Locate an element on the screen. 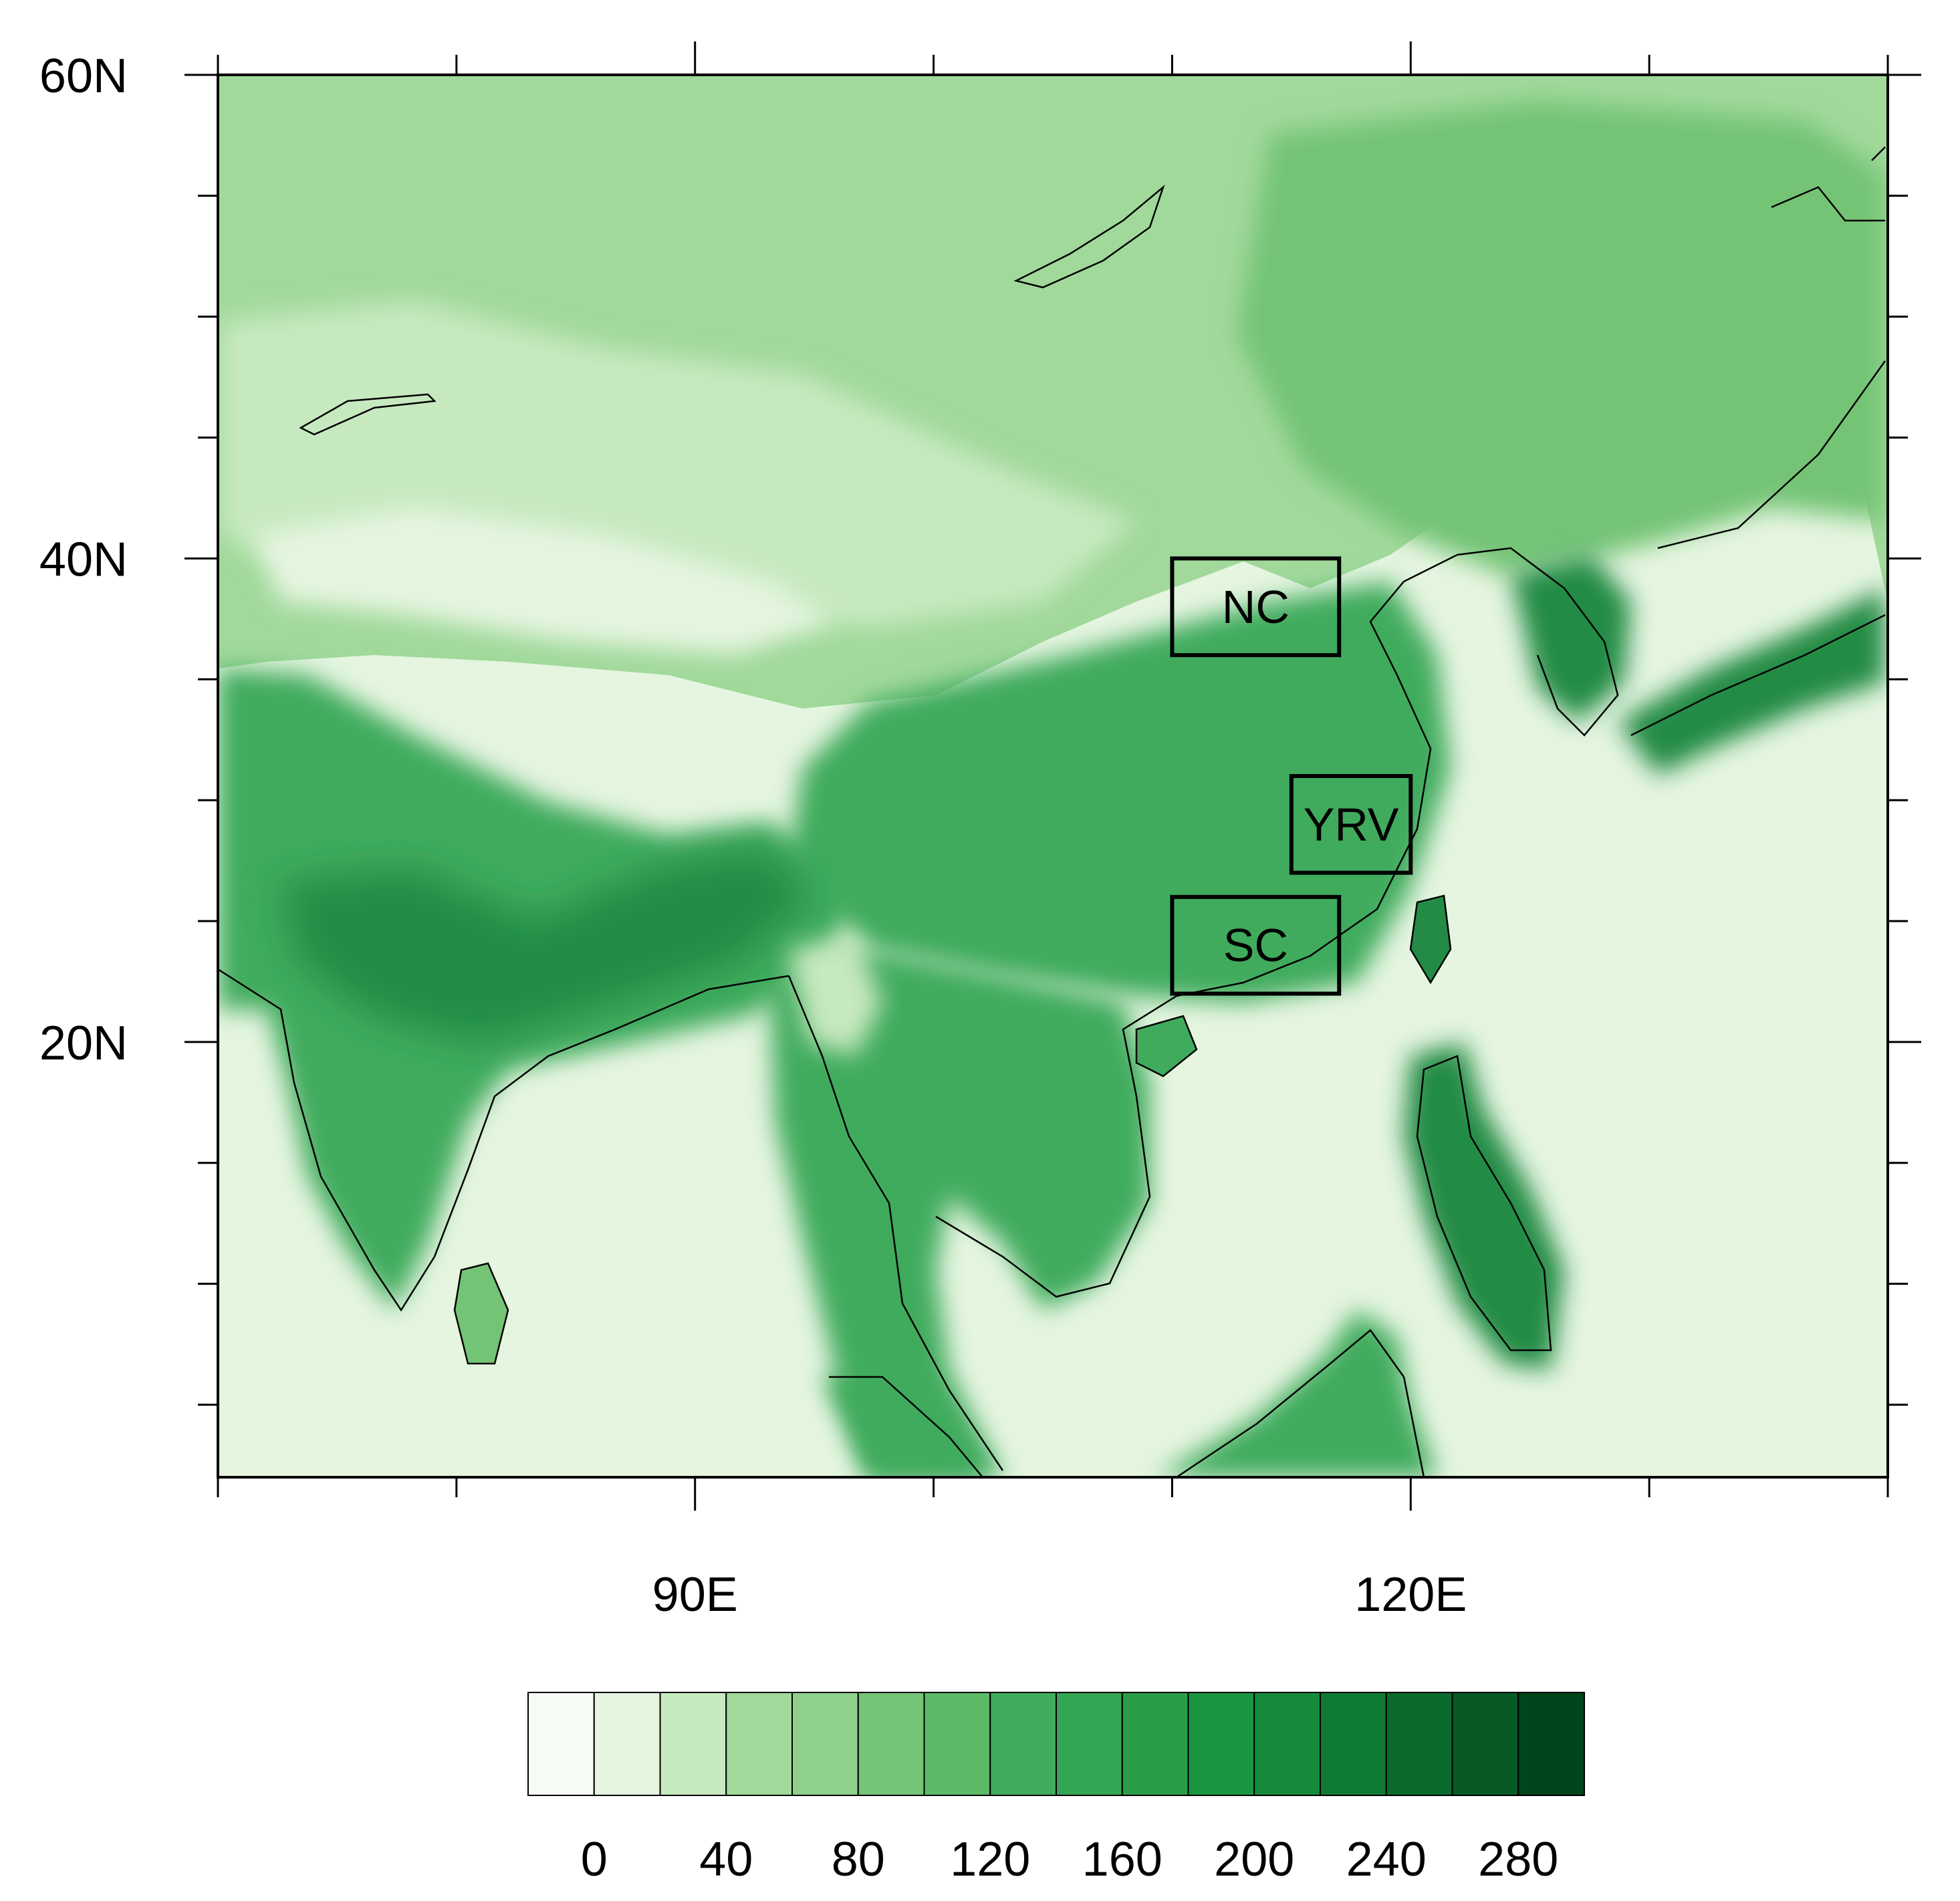 The image size is (1960, 1901). land-india-dark is located at coordinates (548, 946).